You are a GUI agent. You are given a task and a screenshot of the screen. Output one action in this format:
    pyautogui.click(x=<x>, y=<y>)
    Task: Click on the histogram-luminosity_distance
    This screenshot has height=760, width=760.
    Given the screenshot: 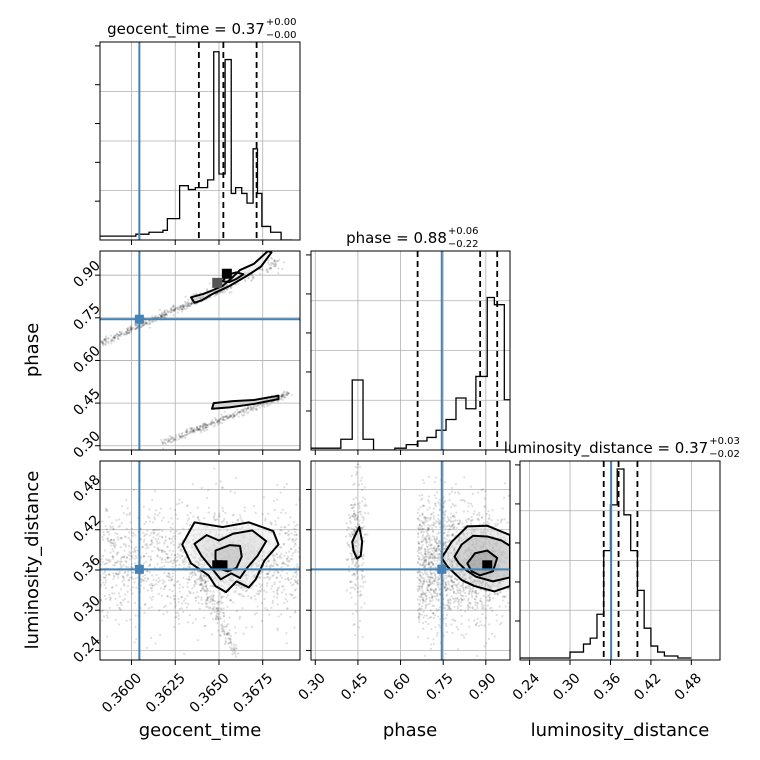 What is the action you would take?
    pyautogui.click(x=606, y=563)
    